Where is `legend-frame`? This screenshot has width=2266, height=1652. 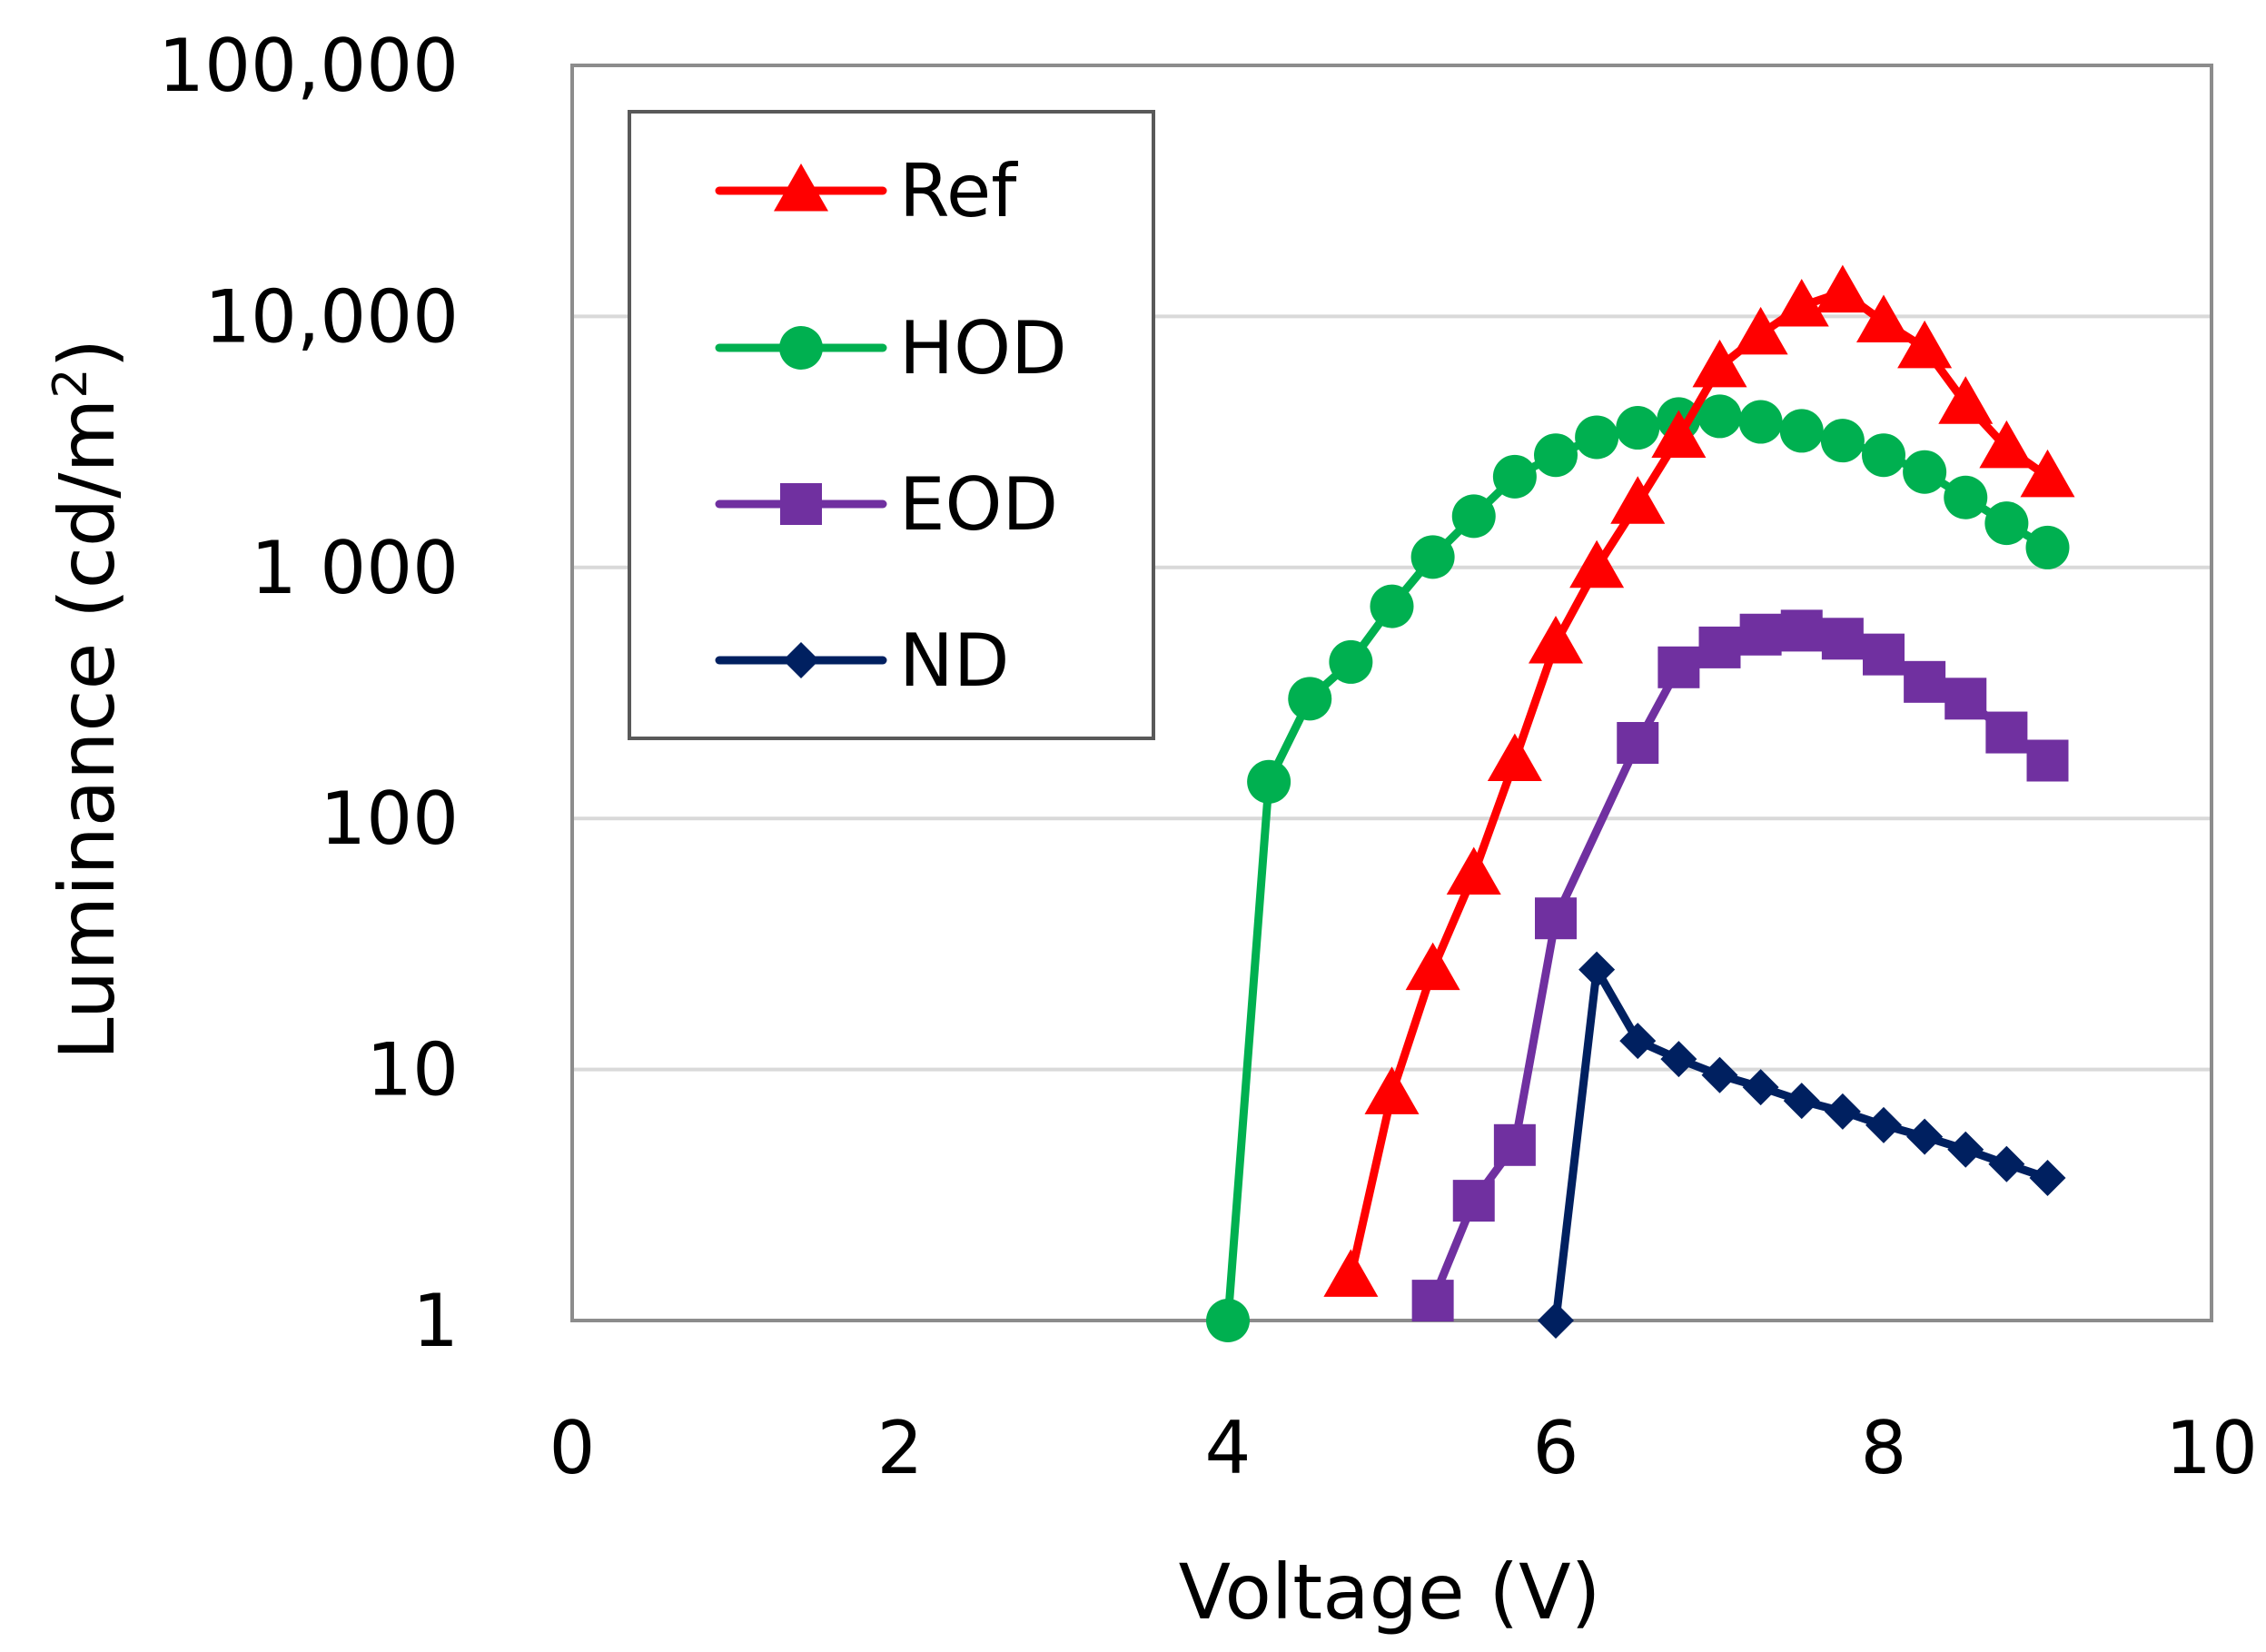 legend-frame is located at coordinates (892, 425).